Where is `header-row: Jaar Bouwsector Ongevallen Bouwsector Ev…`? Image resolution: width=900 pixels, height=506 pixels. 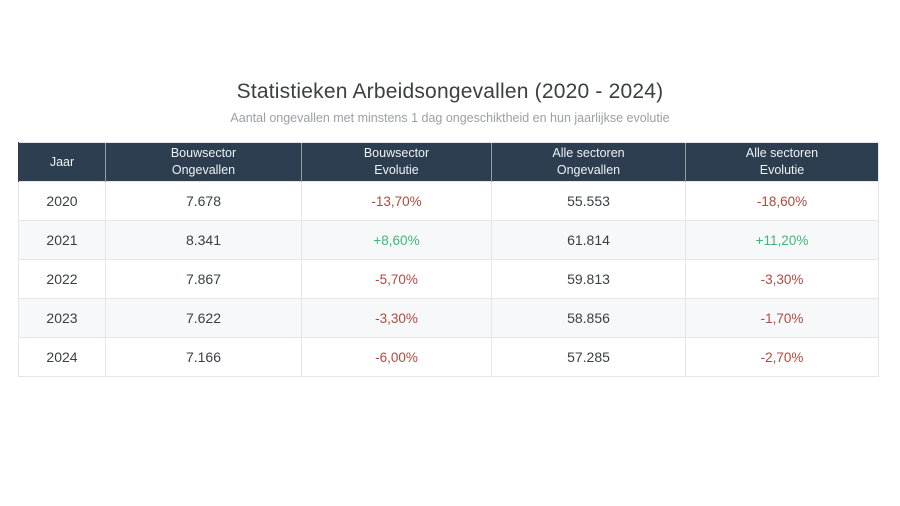 header-row: Jaar Bouwsector Ongevallen Bouwsector Ev… is located at coordinates (448, 162).